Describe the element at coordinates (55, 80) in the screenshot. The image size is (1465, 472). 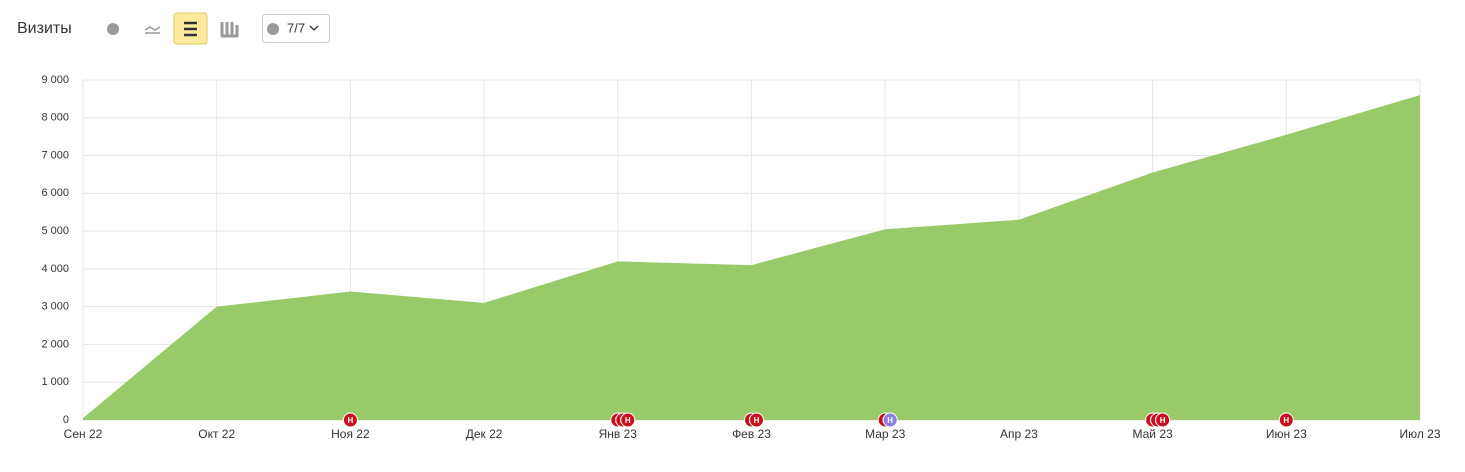
I see `y-tick-label: 9 000` at that location.